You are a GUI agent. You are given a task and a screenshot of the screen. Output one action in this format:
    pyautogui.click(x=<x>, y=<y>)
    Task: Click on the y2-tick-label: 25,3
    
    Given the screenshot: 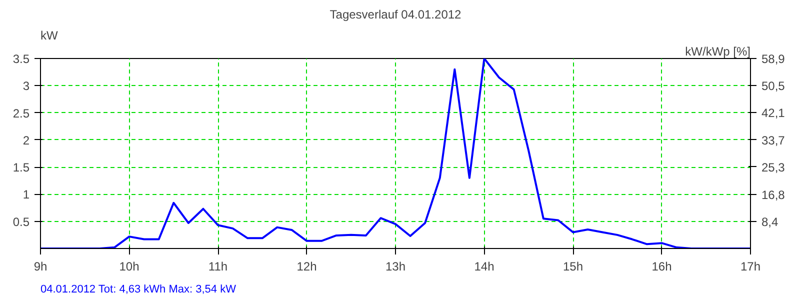 What is the action you would take?
    pyautogui.click(x=774, y=167)
    